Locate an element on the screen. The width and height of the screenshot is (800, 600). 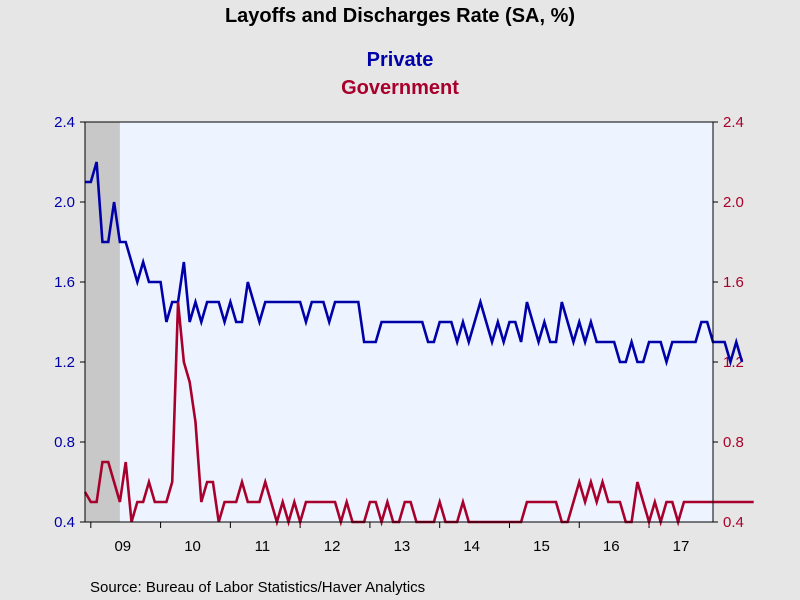
left-axis-tick-label: 0.8 is located at coordinates (64, 442).